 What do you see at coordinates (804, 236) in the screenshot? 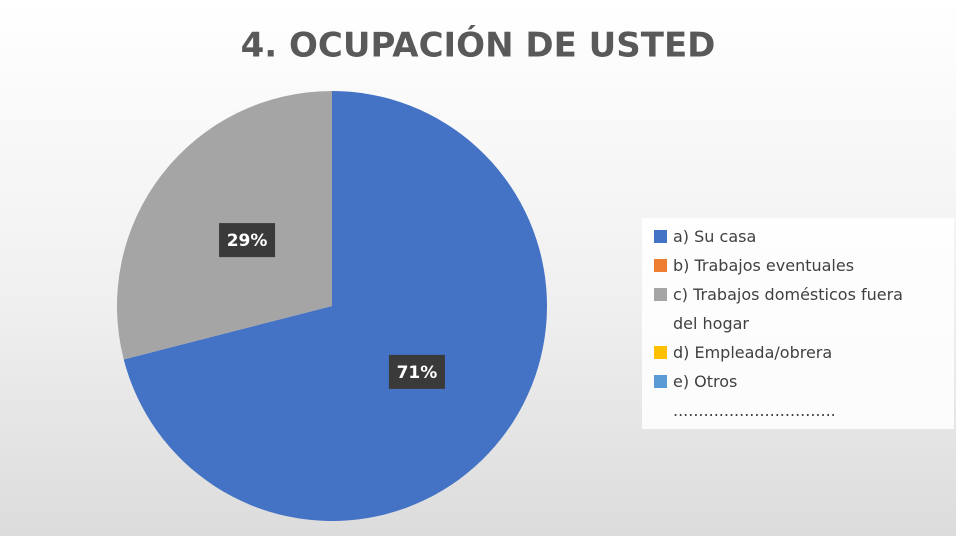
I see `legend-item: a) Su casa` at bounding box center [804, 236].